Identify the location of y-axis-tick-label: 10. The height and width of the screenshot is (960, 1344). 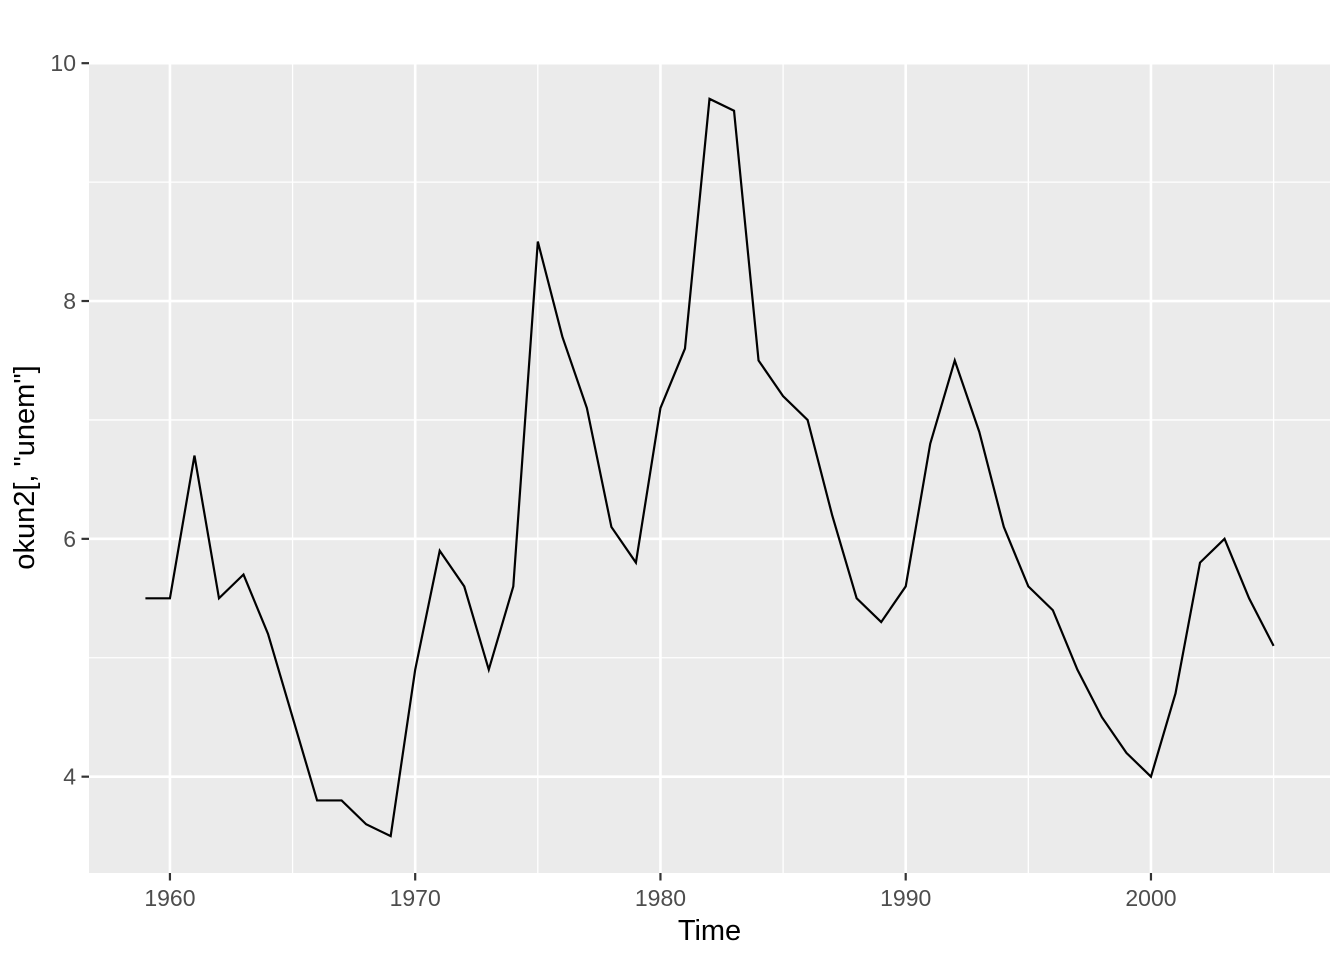
(63, 63).